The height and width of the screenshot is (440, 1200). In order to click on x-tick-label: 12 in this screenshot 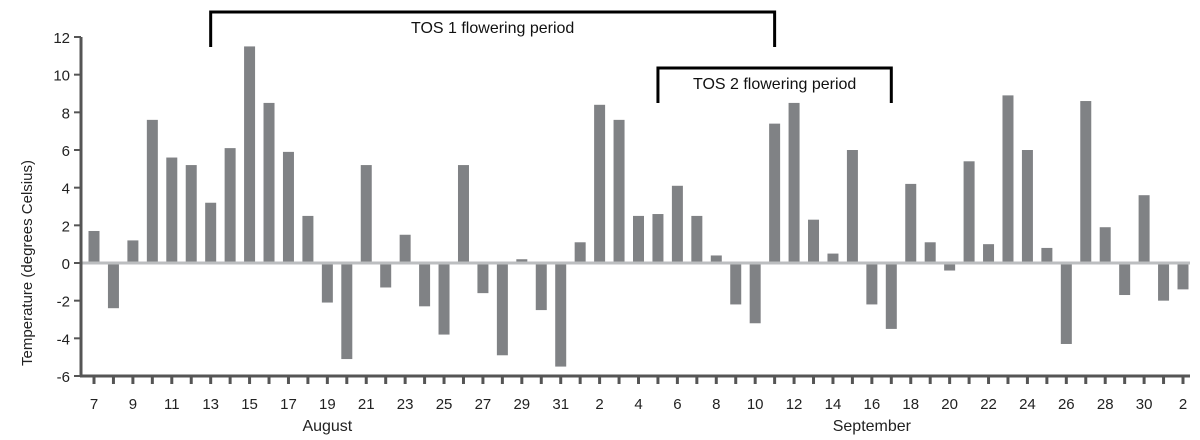, I will do `click(794, 404)`.